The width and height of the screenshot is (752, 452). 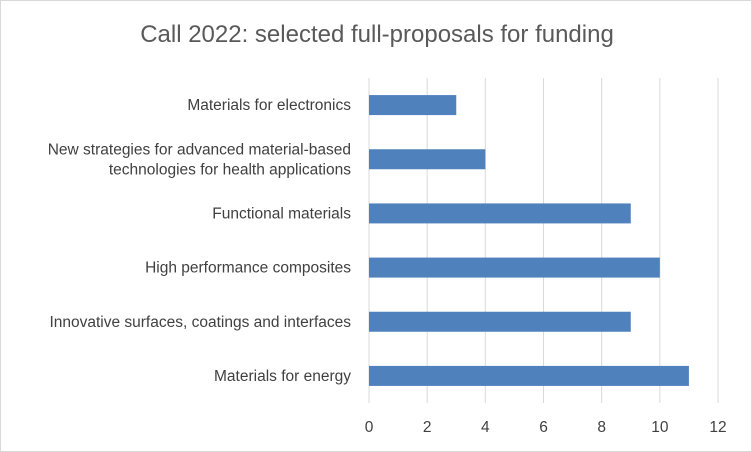 What do you see at coordinates (269, 105) in the screenshot?
I see `category-label: Materials for electronics` at bounding box center [269, 105].